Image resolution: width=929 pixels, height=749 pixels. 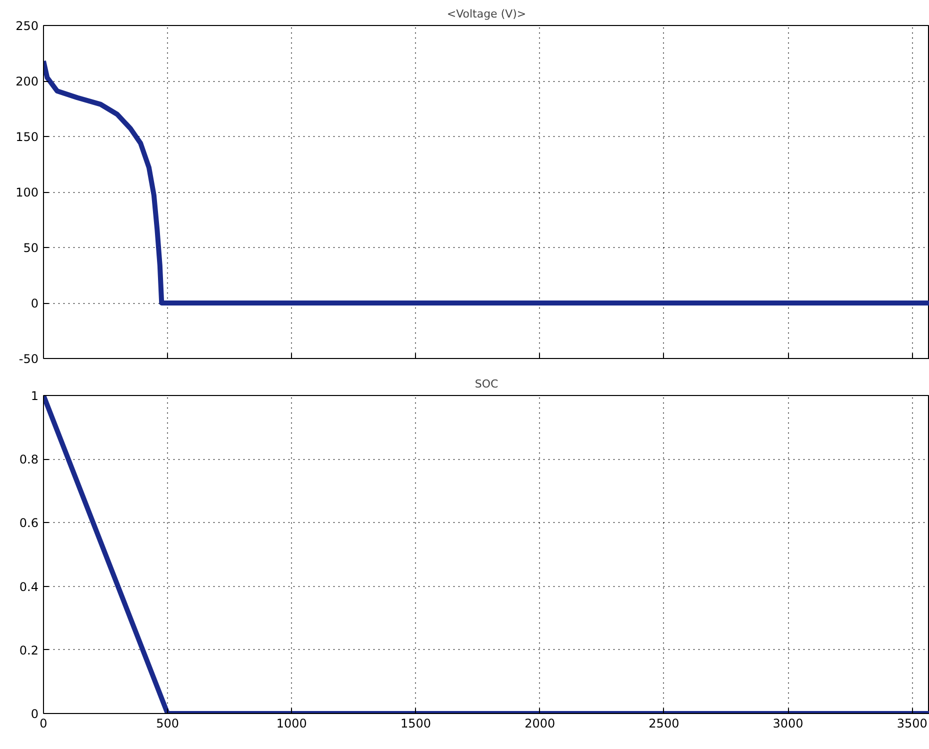 I want to click on y-tick-label: 0.2, so click(x=29, y=650).